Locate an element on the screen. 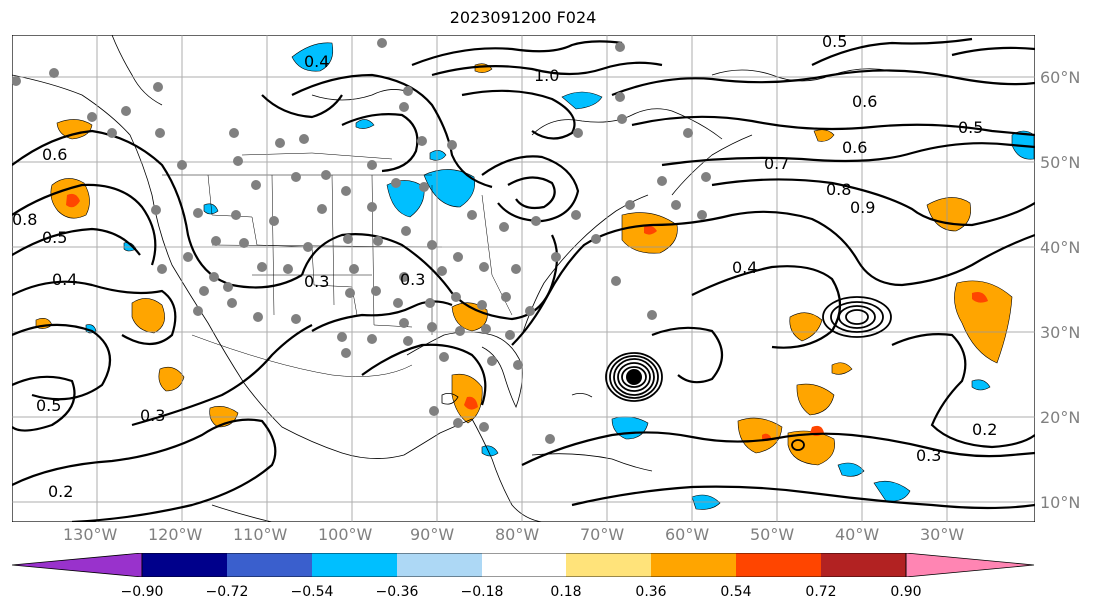 This screenshot has width=1102, height=613. lat-label-60n: 60°N is located at coordinates (1060, 77).